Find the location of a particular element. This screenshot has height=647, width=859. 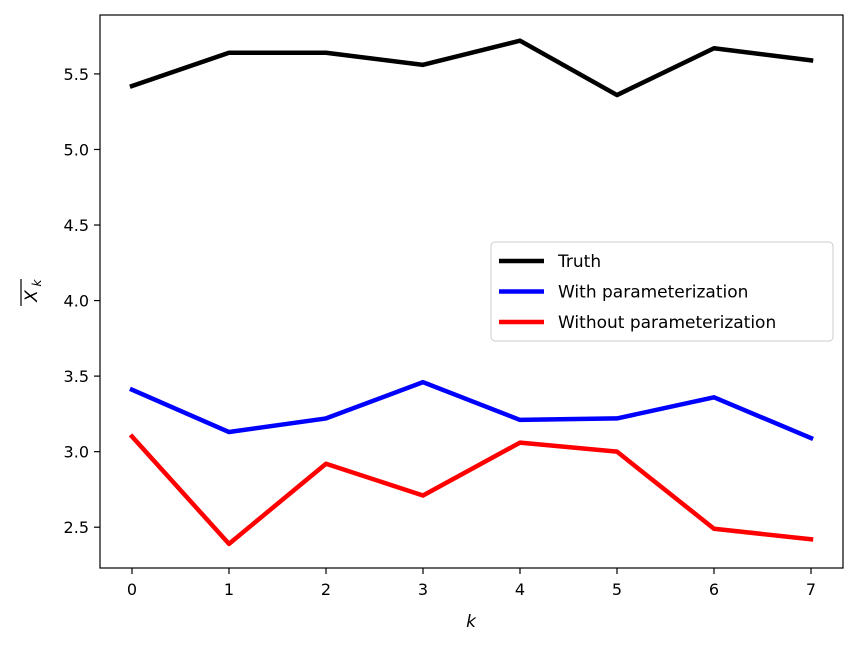

x-tick-label: 2 is located at coordinates (326, 589).